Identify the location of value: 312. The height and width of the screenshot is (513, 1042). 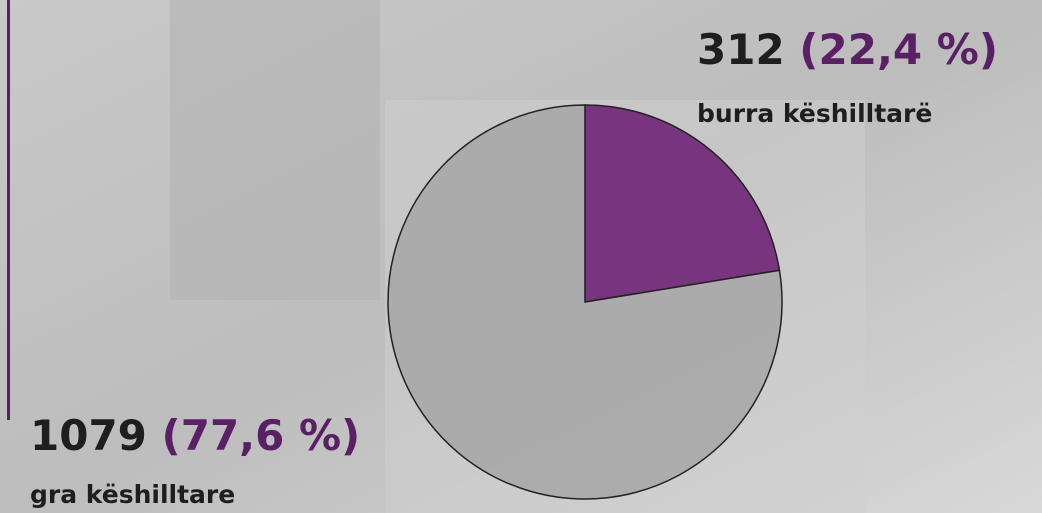
(741, 49).